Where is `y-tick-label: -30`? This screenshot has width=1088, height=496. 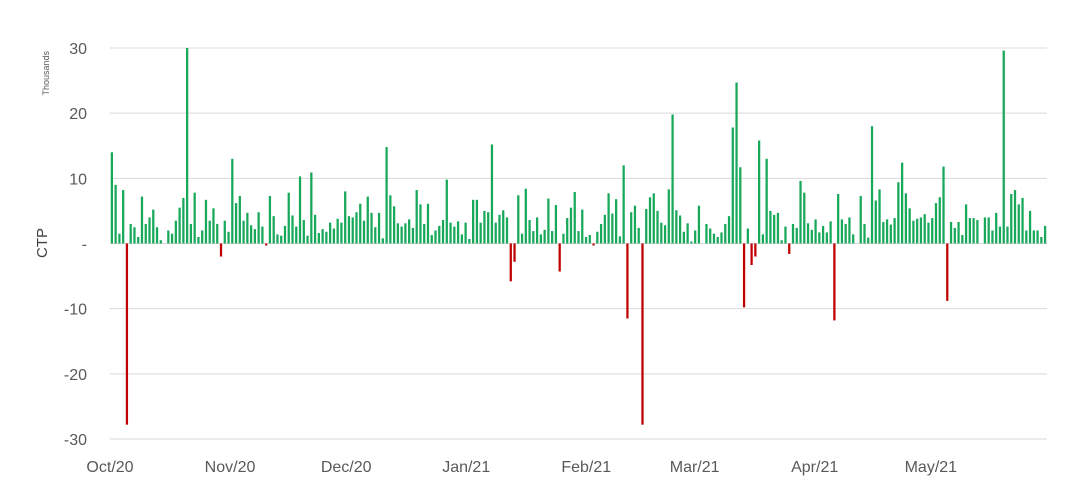
y-tick-label: -30 is located at coordinates (75, 440).